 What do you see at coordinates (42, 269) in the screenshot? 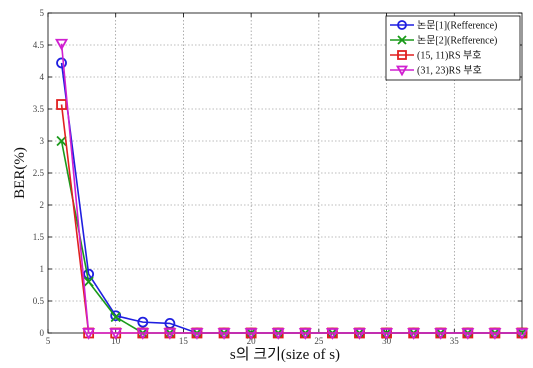
I see `y-tick-label: 1` at bounding box center [42, 269].